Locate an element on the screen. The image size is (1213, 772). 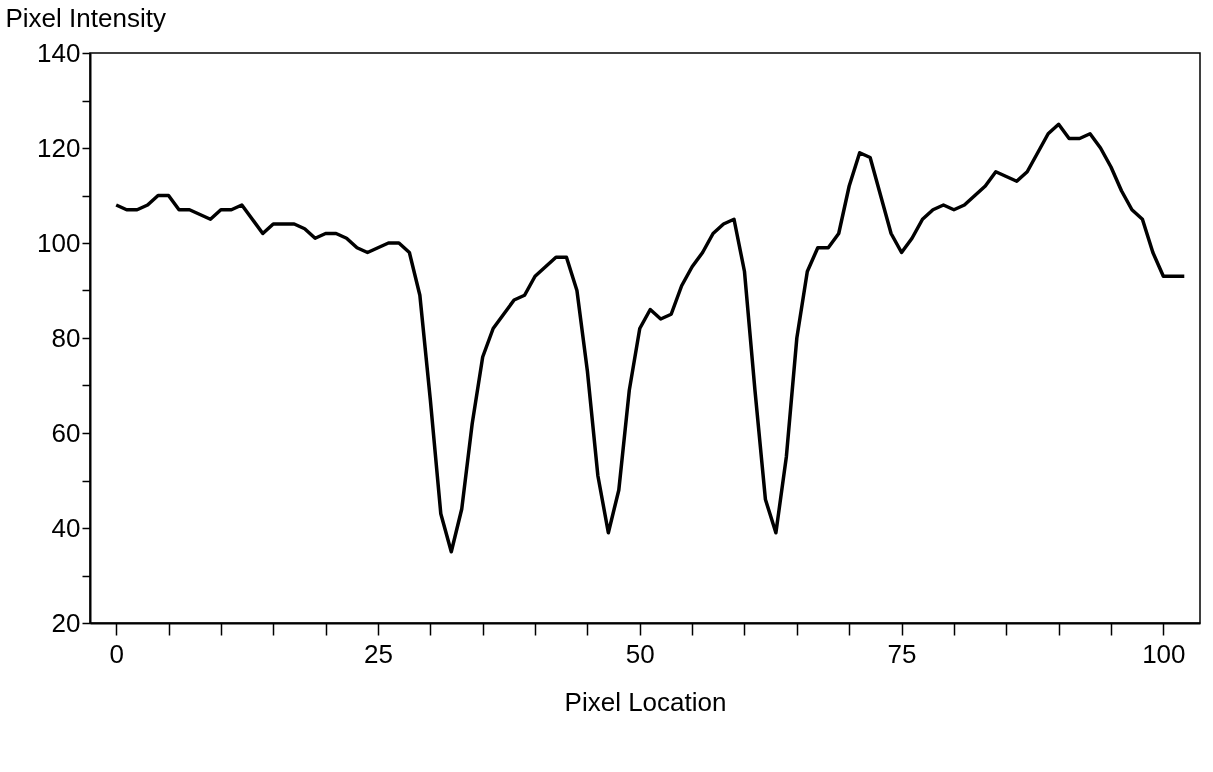
y-tick-label: 120 is located at coordinates (59, 147).